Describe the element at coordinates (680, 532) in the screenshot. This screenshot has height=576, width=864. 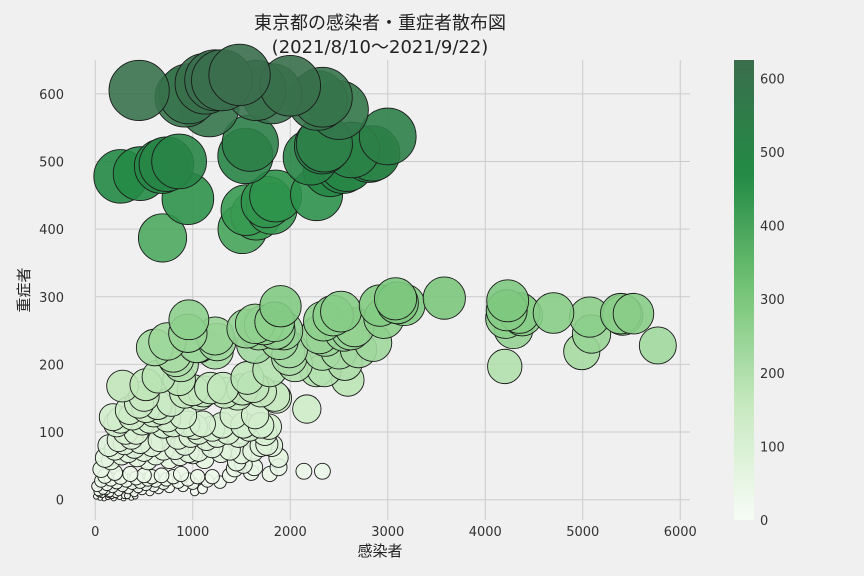
I see `x-tick-label: 6000` at that location.